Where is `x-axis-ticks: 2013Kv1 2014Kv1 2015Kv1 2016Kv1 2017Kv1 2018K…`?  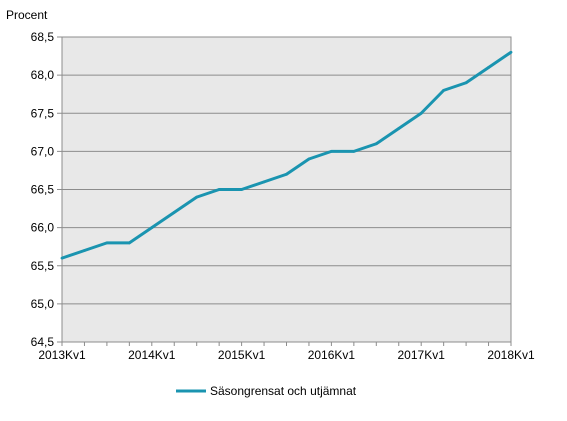
x-axis-ticks: 2013Kv1 2014Kv1 2015Kv1 2016Kv1 2017Kv1 2018K… is located at coordinates (286, 352).